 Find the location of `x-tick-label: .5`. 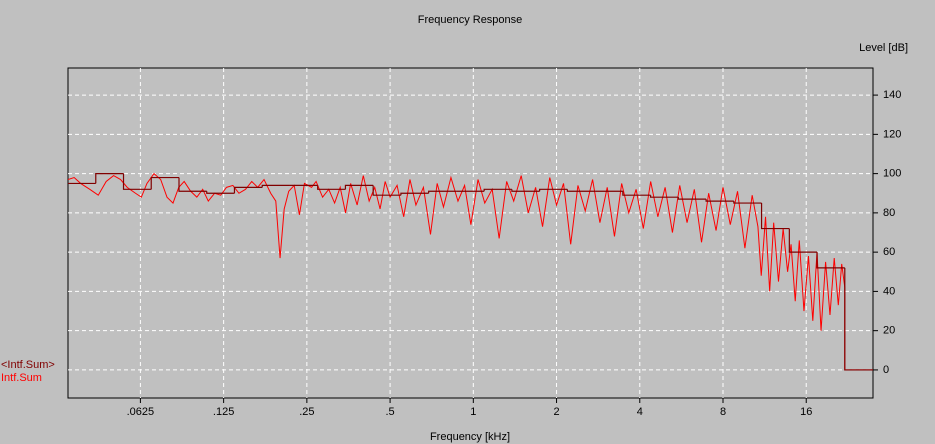

x-tick-label: .5 is located at coordinates (389, 412).